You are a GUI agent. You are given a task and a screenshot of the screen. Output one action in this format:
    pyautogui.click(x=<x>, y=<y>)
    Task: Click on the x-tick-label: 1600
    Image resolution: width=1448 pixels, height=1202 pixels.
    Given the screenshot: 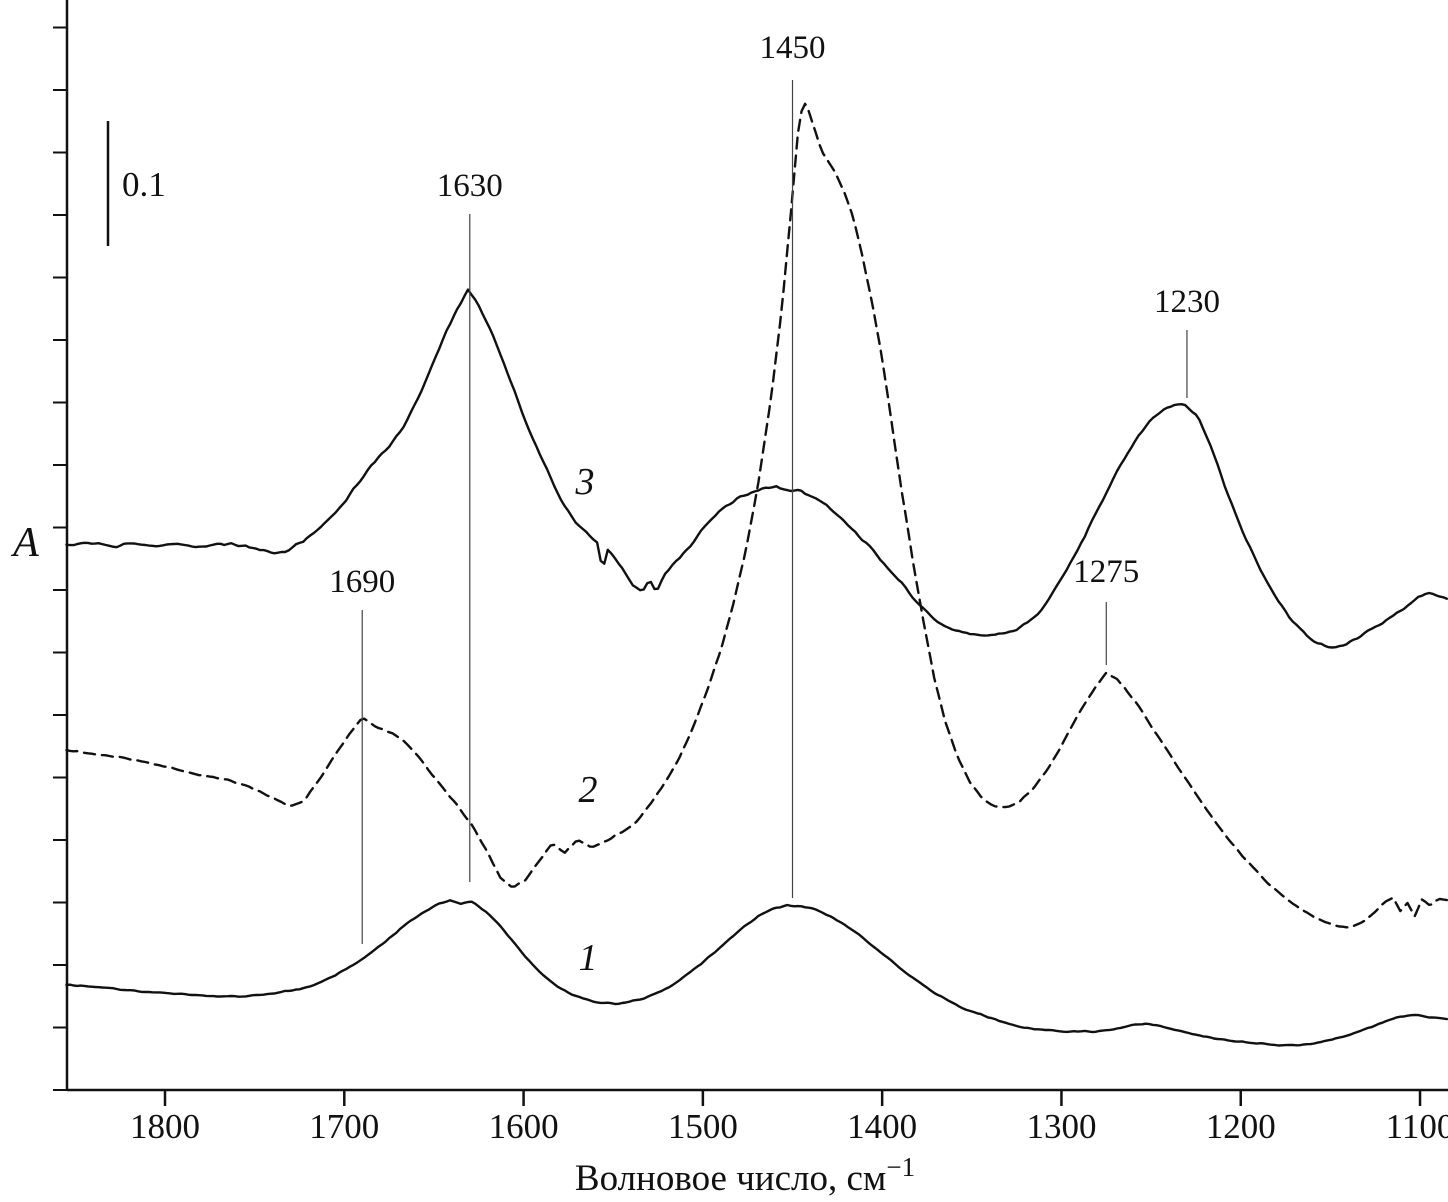 What is the action you would take?
    pyautogui.click(x=524, y=1126)
    